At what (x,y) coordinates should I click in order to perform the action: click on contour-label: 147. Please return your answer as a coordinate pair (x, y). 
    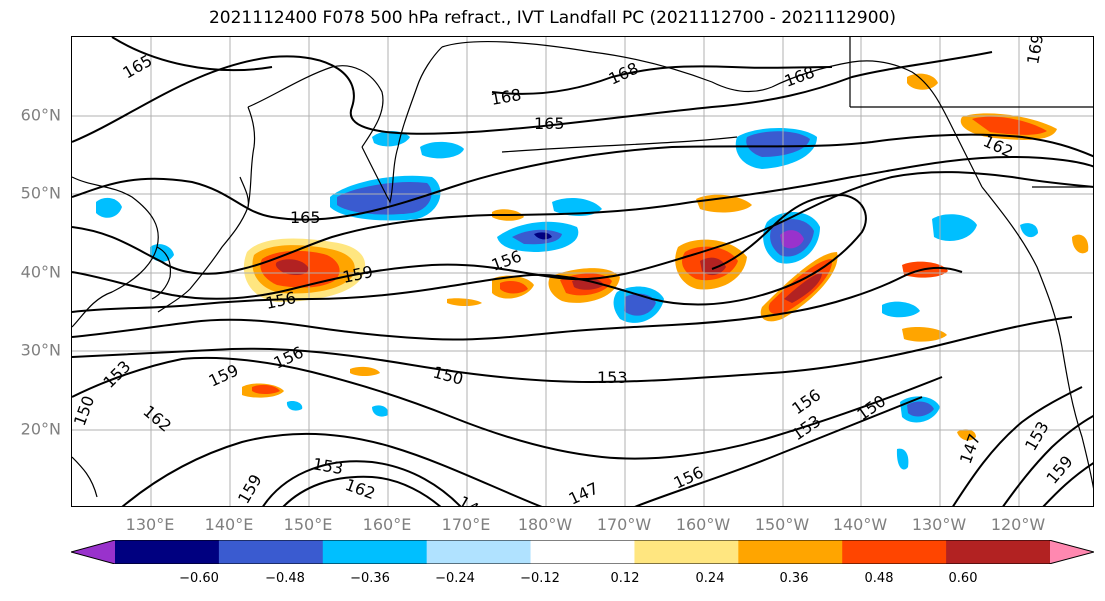
    Looking at the image, I should click on (584, 492).